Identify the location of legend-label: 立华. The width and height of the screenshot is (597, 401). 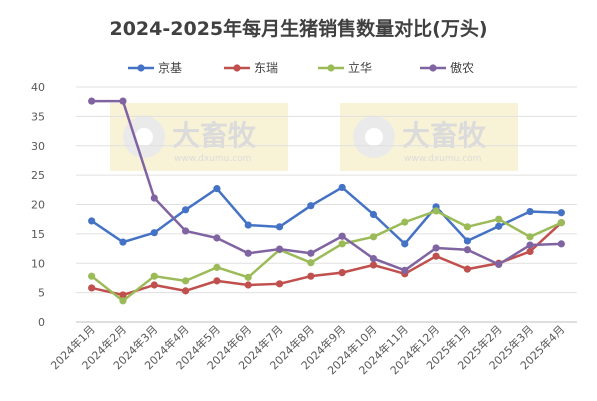
(360, 67).